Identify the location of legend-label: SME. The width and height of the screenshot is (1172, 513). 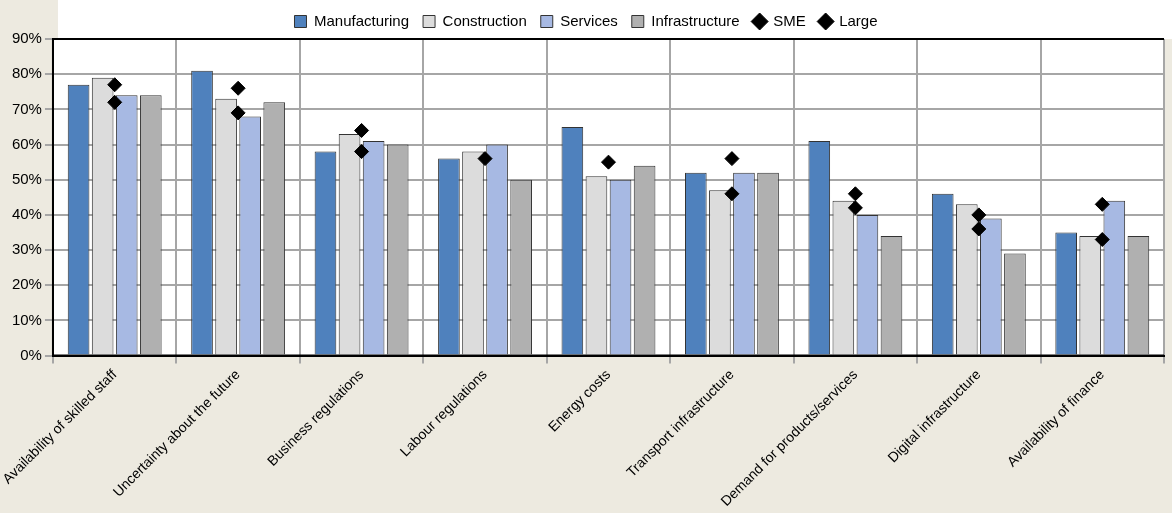
(789, 20).